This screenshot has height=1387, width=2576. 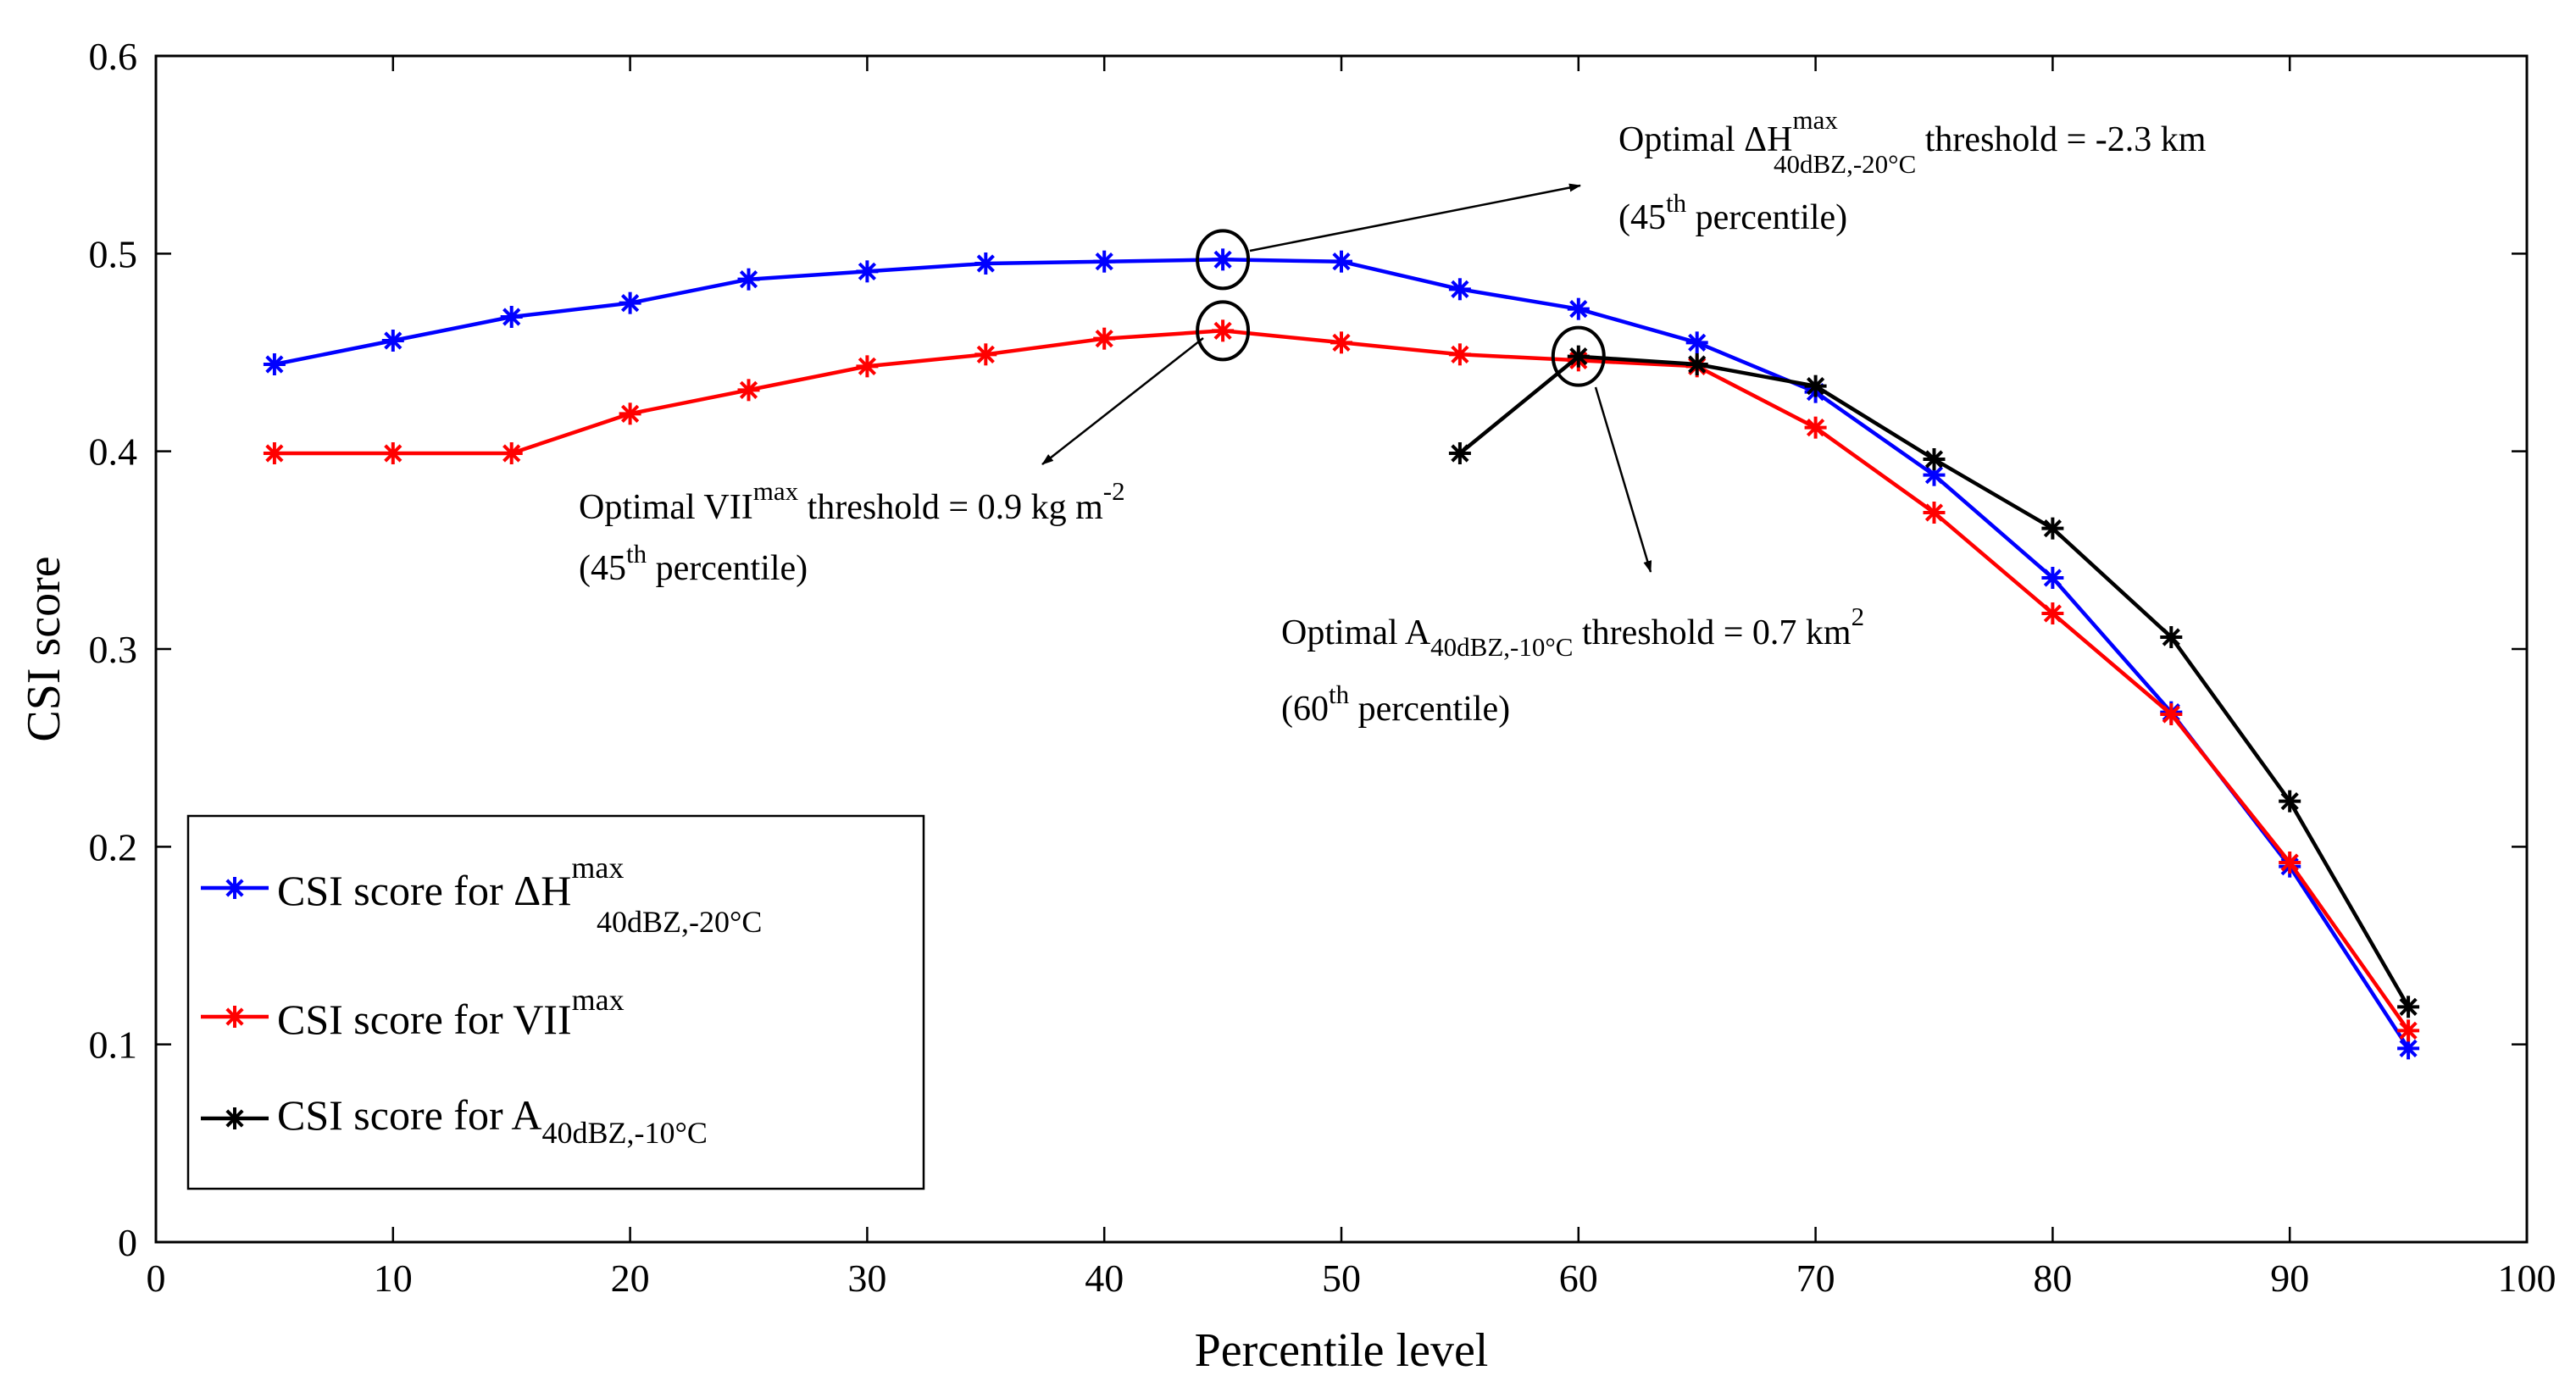 What do you see at coordinates (2527, 1279) in the screenshot?
I see `x-tick-label: 100` at bounding box center [2527, 1279].